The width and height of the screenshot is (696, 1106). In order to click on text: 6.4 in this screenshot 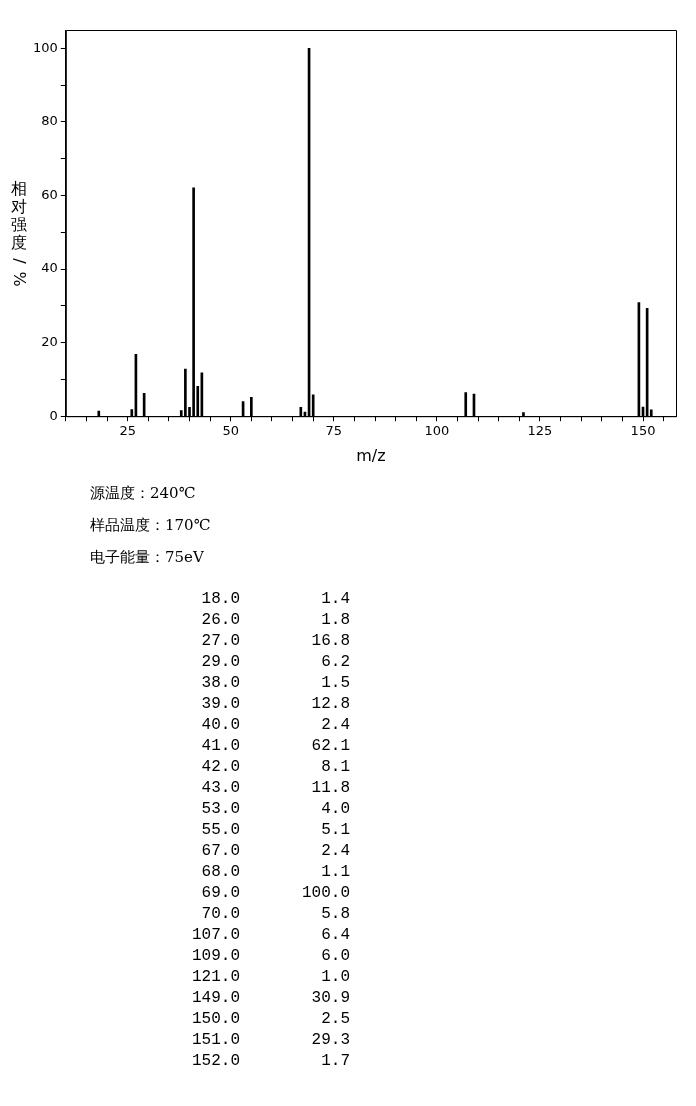, I will do `click(335, 936)`.